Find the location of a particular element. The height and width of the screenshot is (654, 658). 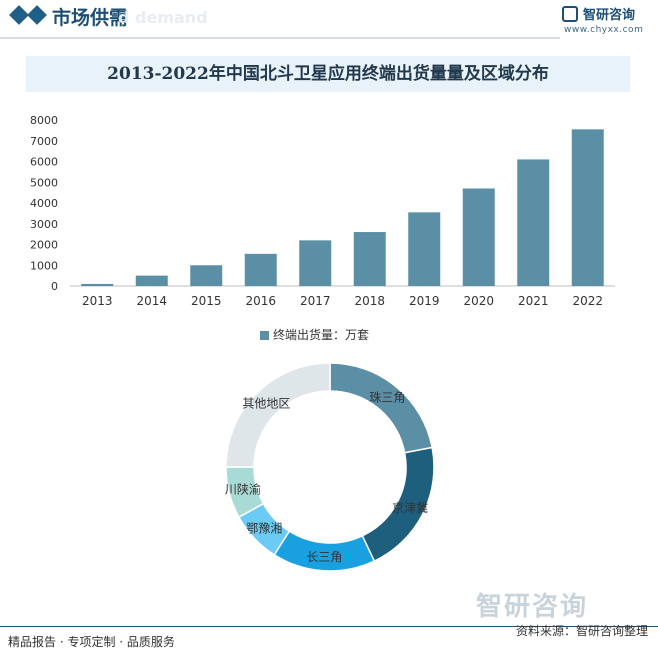

slice-label: 其他地区 is located at coordinates (266, 403).